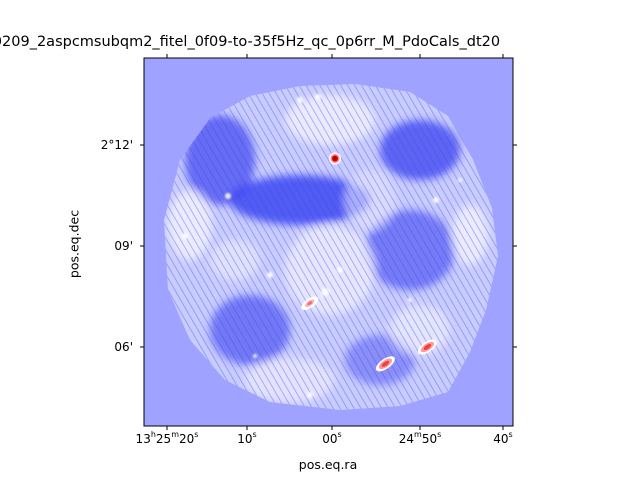 The height and width of the screenshot is (484, 640). I want to click on x-tick-label: 00s, so click(332, 438).